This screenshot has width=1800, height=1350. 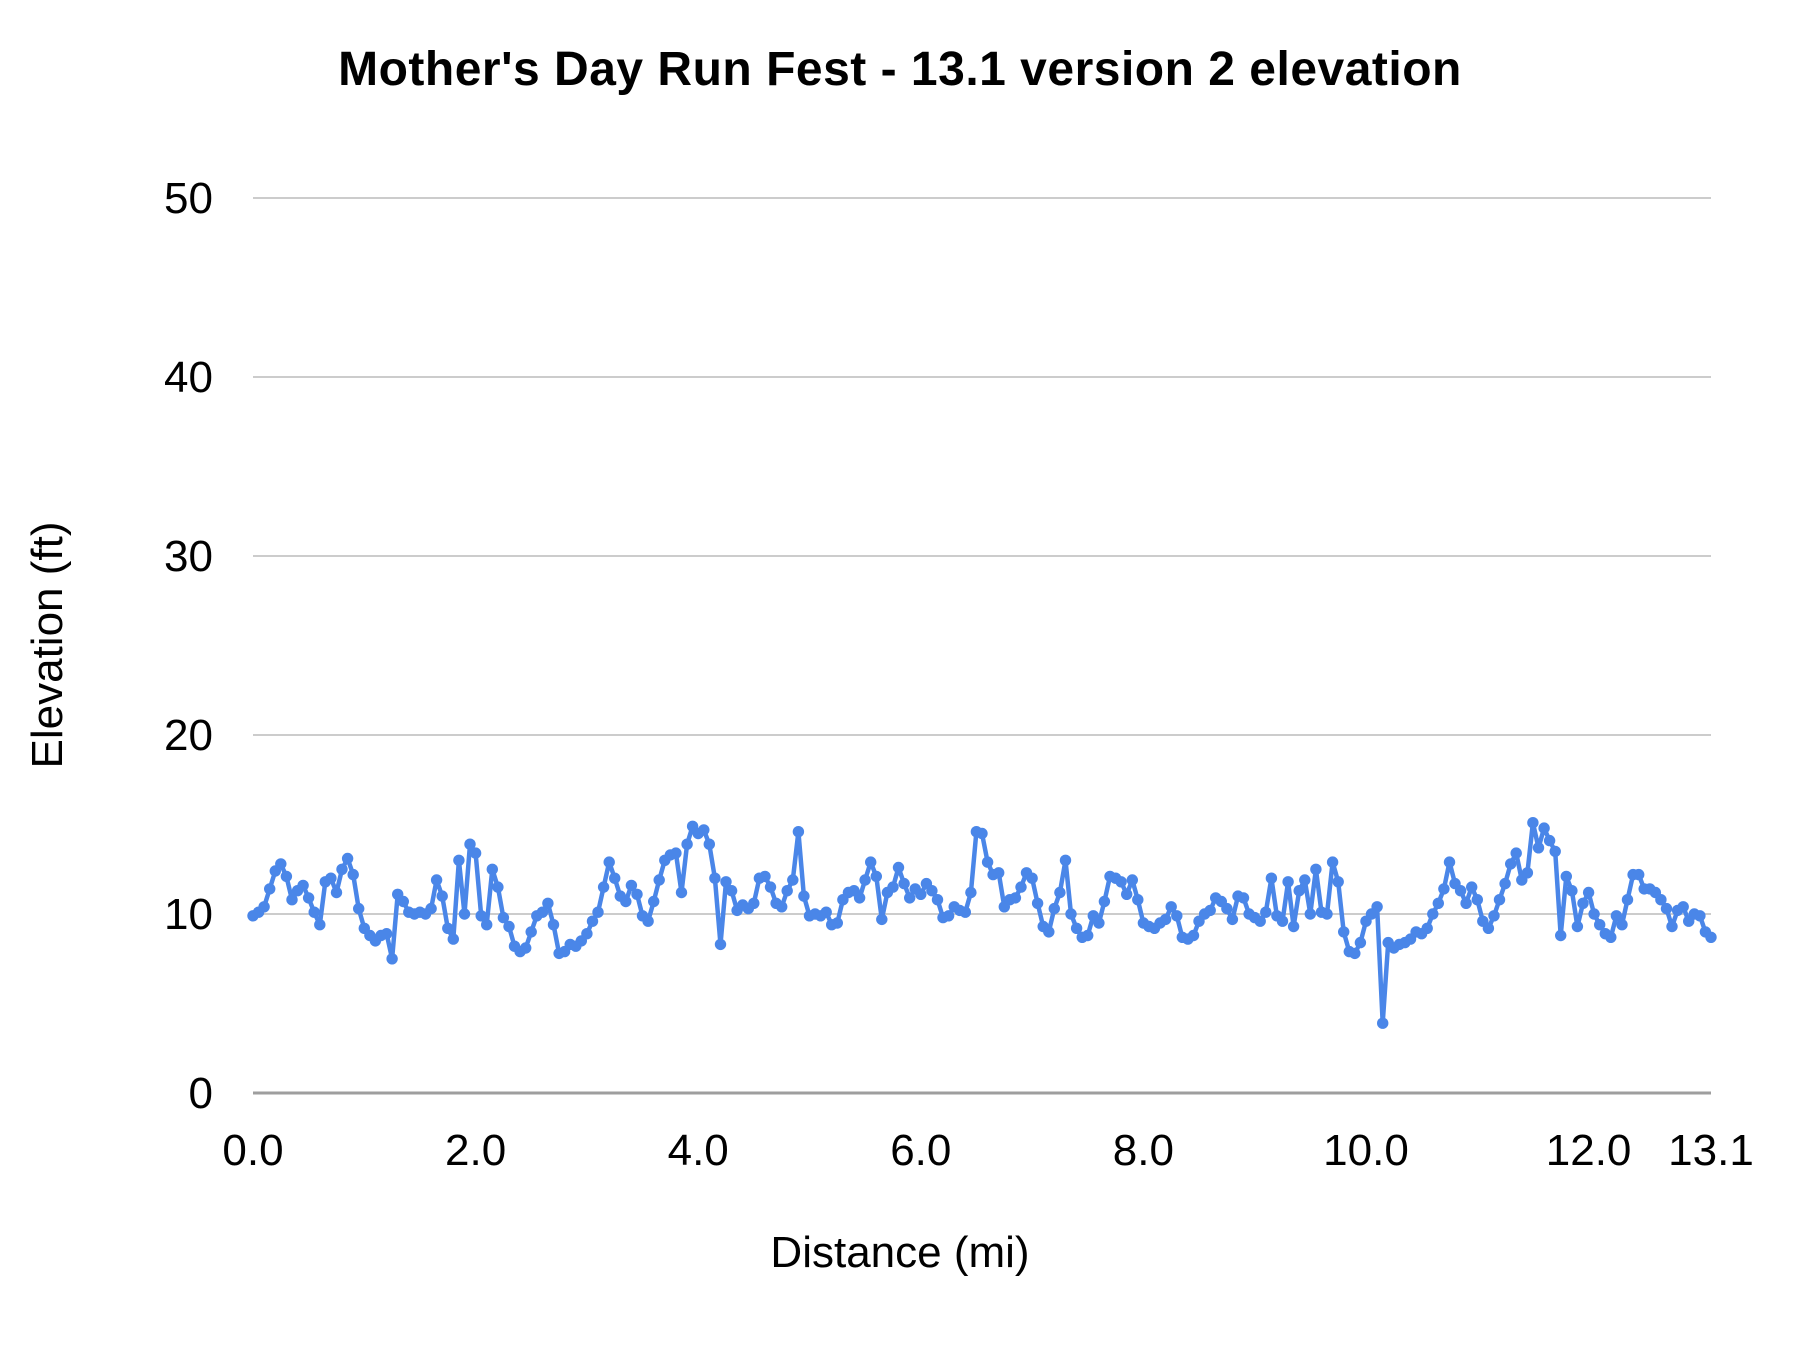 What do you see at coordinates (201, 1093) in the screenshot?
I see `y-tick-label: 0` at bounding box center [201, 1093].